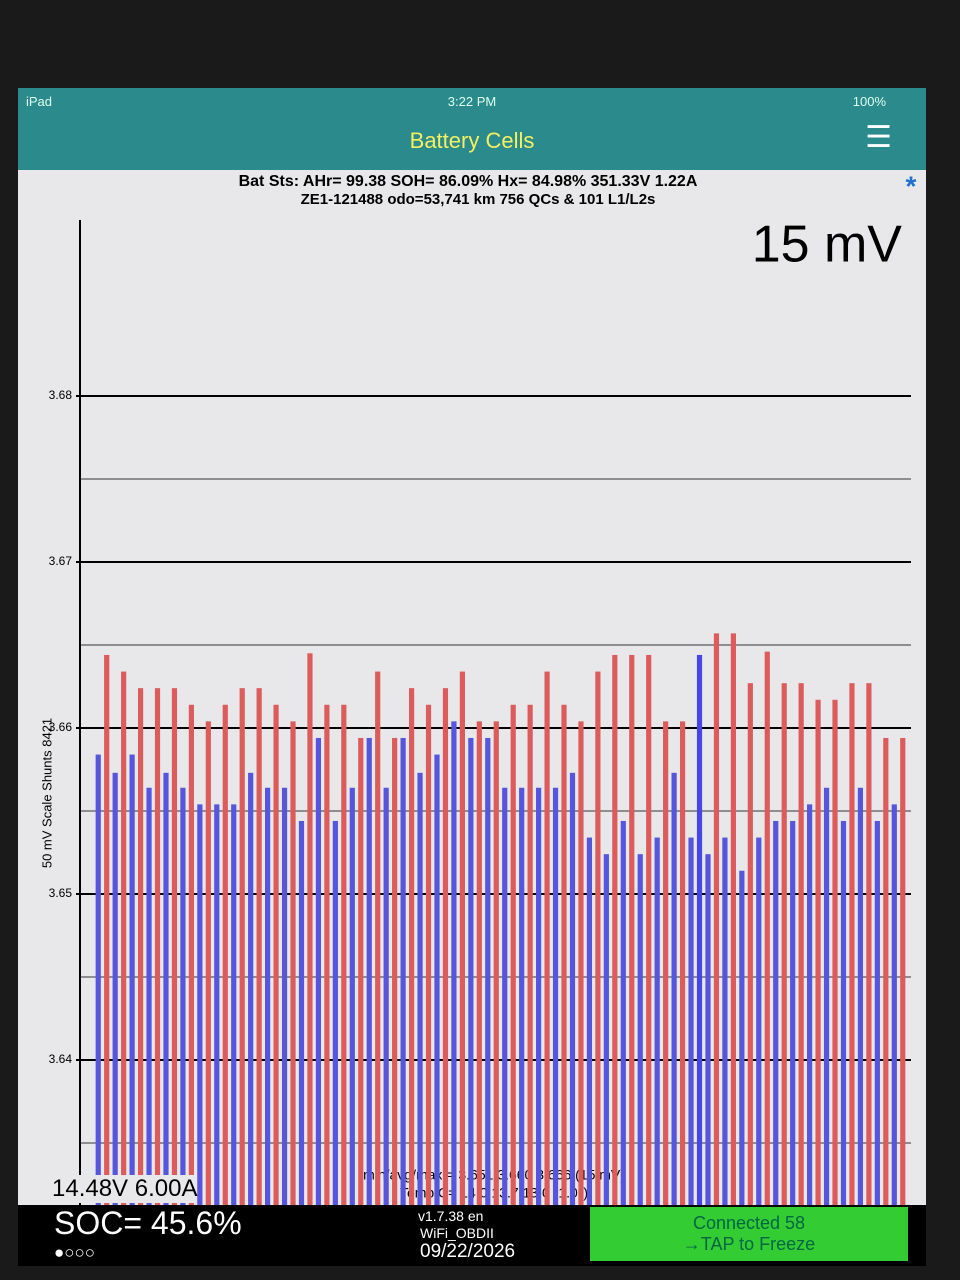  What do you see at coordinates (472, 140) in the screenshot?
I see `nav-title: Battery Cells` at bounding box center [472, 140].